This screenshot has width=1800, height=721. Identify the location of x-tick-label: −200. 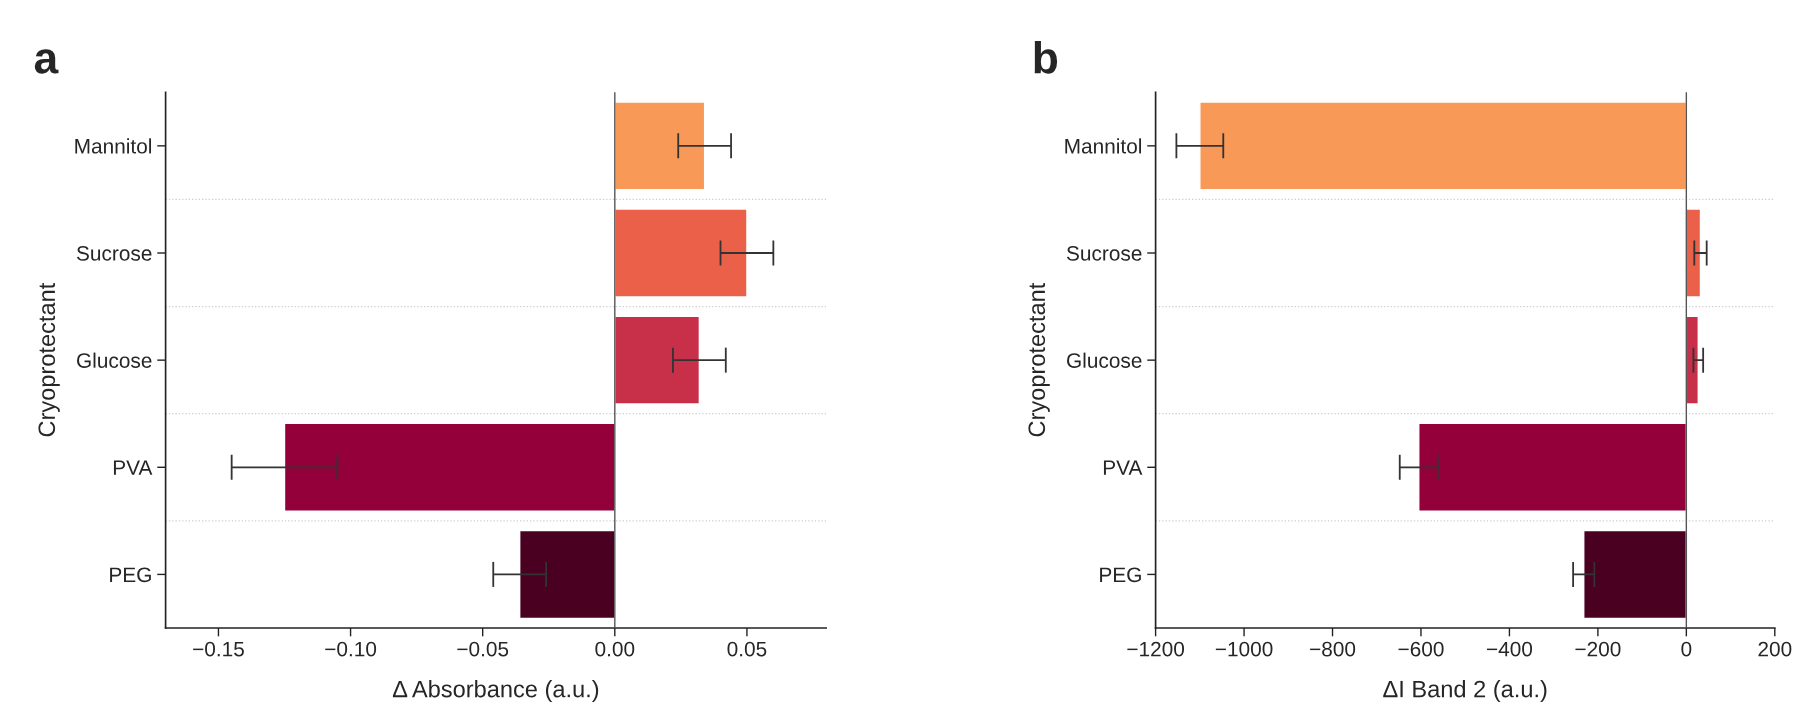
(1598, 649).